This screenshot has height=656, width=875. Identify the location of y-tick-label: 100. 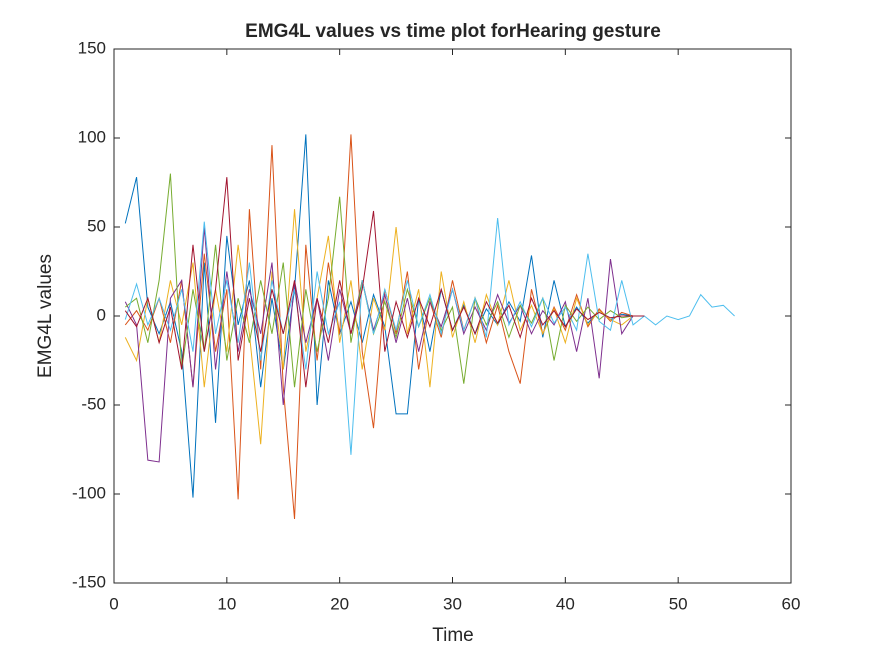
(92, 136).